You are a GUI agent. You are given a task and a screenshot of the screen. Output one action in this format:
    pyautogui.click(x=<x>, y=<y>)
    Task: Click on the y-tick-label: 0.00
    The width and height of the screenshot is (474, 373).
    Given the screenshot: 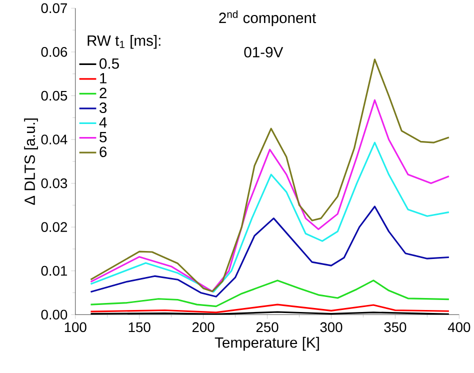 What is the action you would take?
    pyautogui.click(x=54, y=315)
    